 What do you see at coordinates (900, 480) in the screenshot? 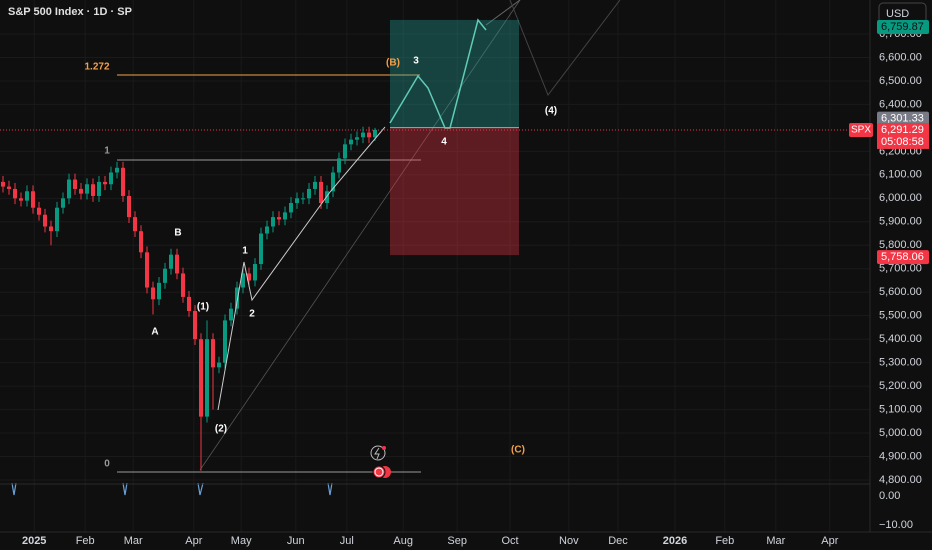
I see `y-tick-label: 4,800.00` at bounding box center [900, 480].